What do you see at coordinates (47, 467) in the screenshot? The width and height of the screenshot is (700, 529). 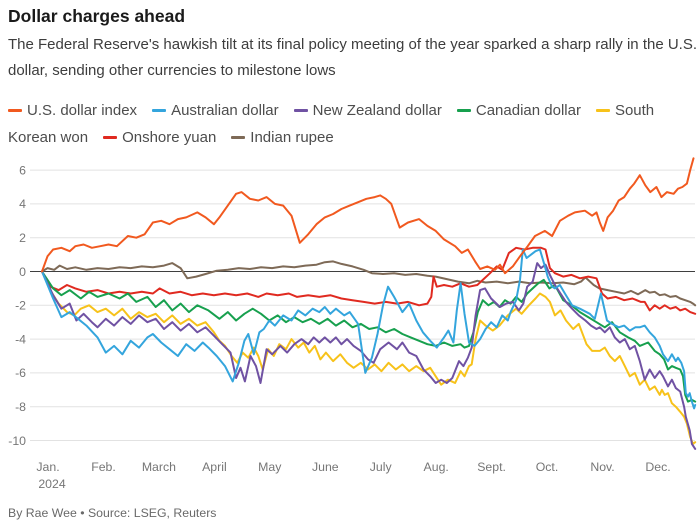 I see `x-tick-label: Jan.` at bounding box center [47, 467].